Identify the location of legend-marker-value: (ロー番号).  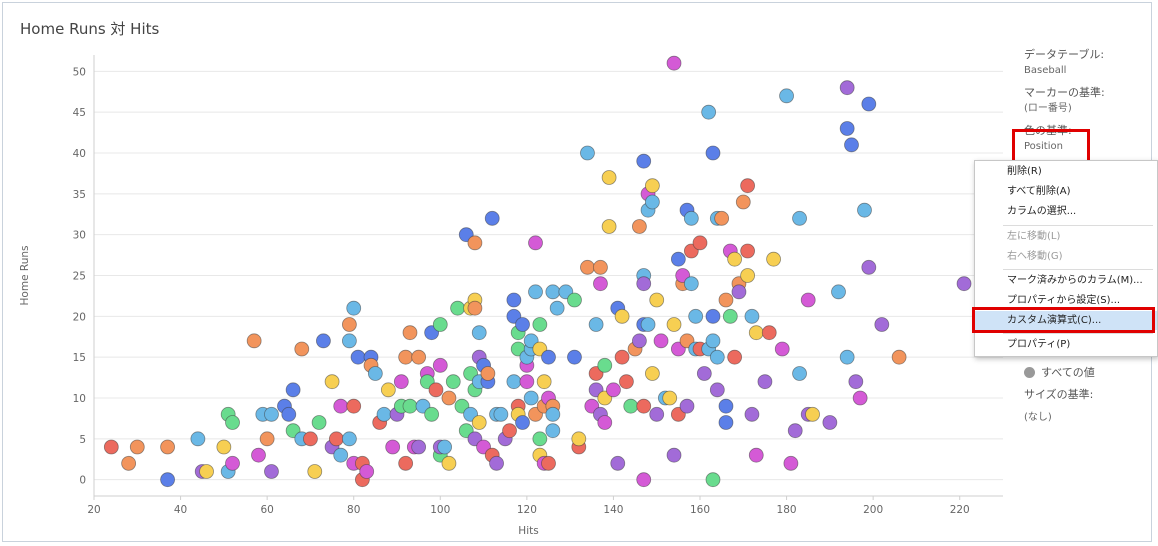
(1048, 108).